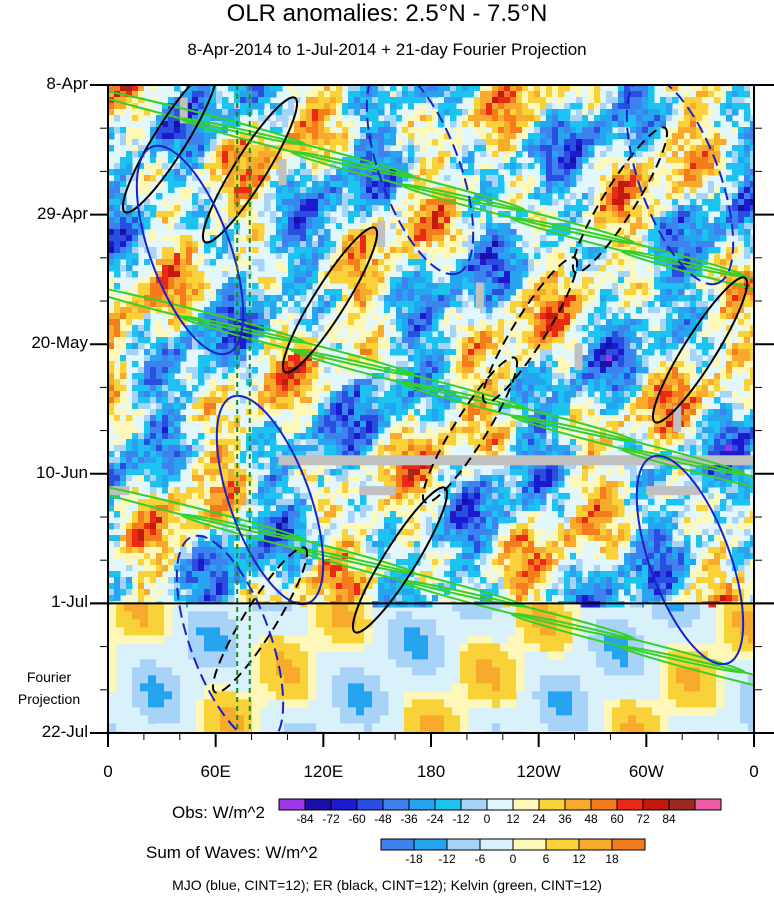 The height and width of the screenshot is (899, 774). I want to click on colorbar-tick-label: 48, so click(591, 819).